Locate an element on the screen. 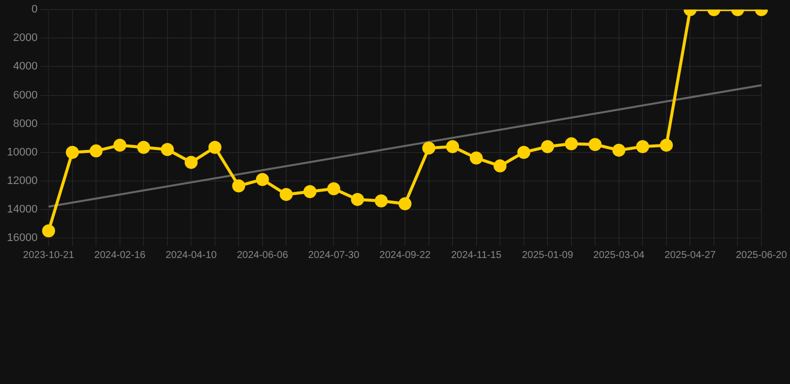  x-tick-label: 2024-02-16 is located at coordinates (120, 255).